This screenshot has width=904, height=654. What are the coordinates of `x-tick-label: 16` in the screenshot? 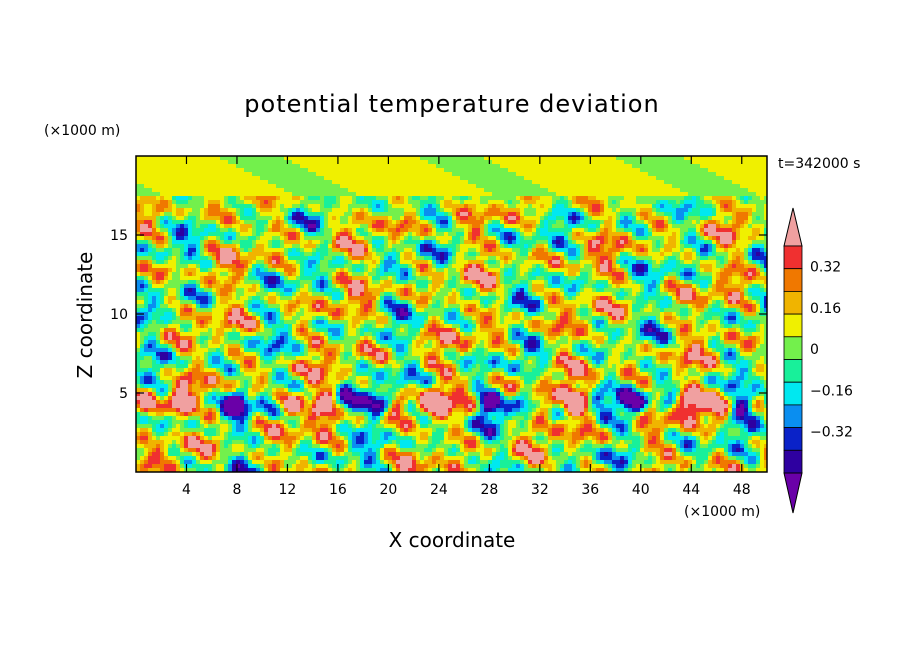 It's located at (338, 490).